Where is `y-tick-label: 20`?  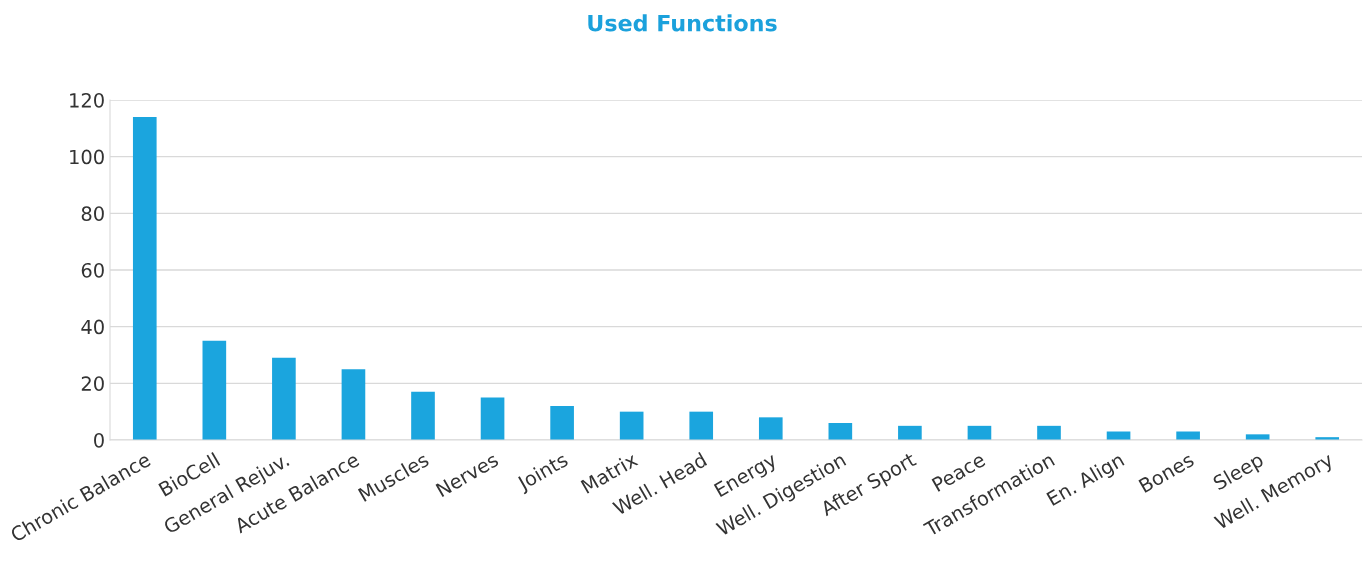 y-tick-label: 20 is located at coordinates (92, 383).